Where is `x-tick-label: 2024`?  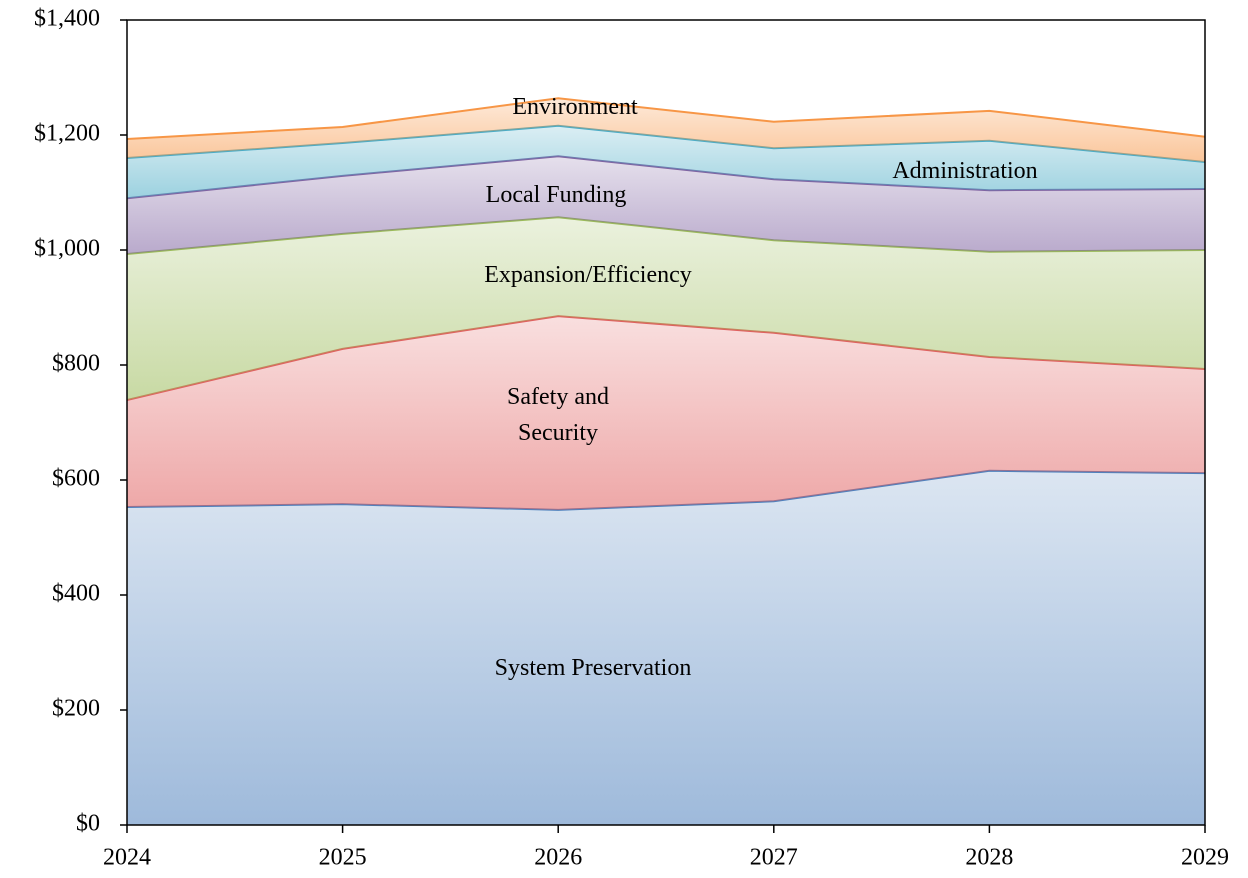 x-tick-label: 2024 is located at coordinates (127, 858).